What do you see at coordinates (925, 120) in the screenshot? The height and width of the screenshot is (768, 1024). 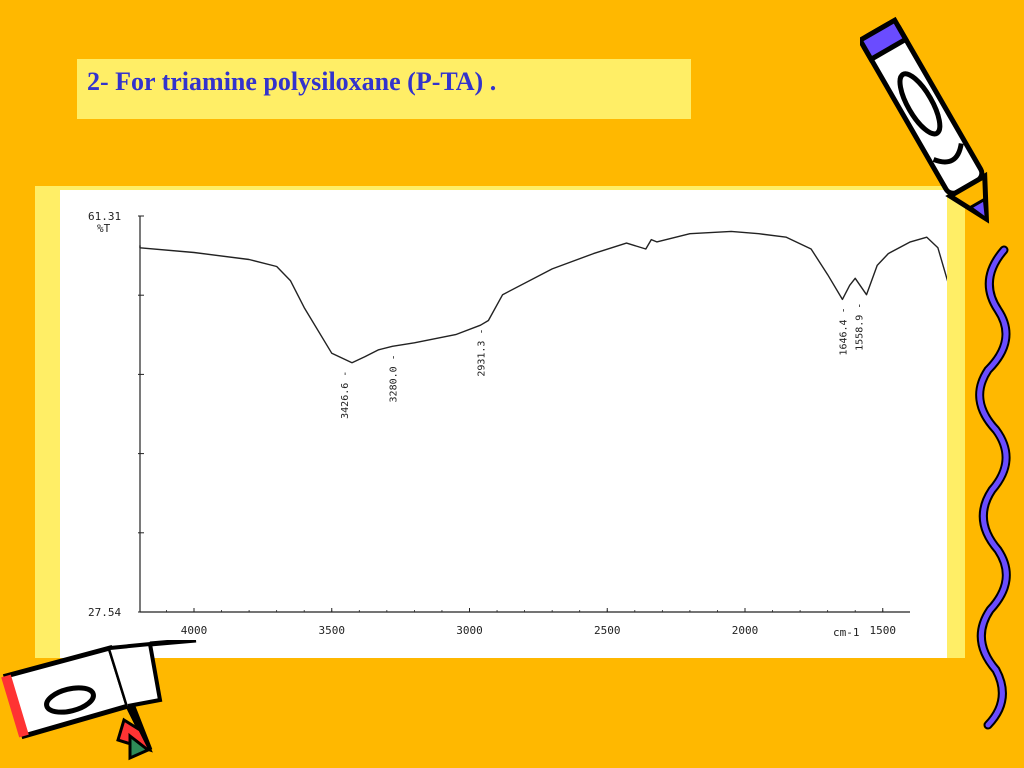 I see `pencil-top-right-icon` at bounding box center [925, 120].